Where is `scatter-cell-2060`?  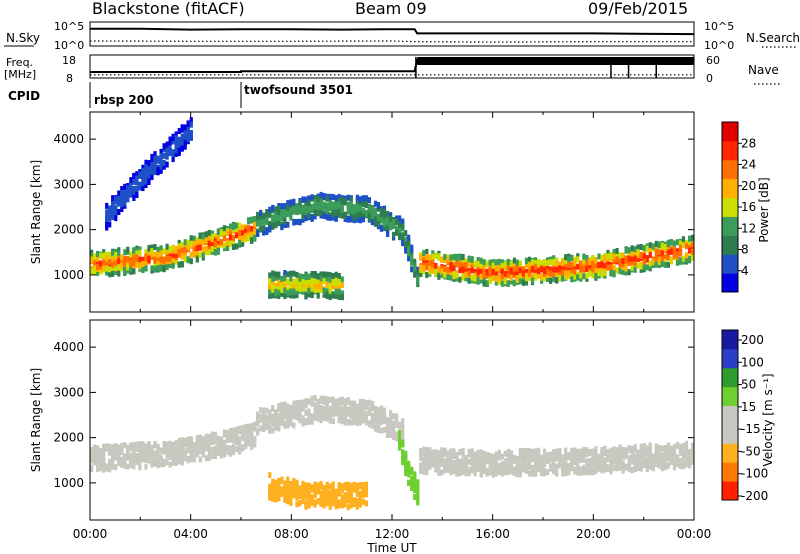 scatter-cell-2060 is located at coordinates (674, 456).